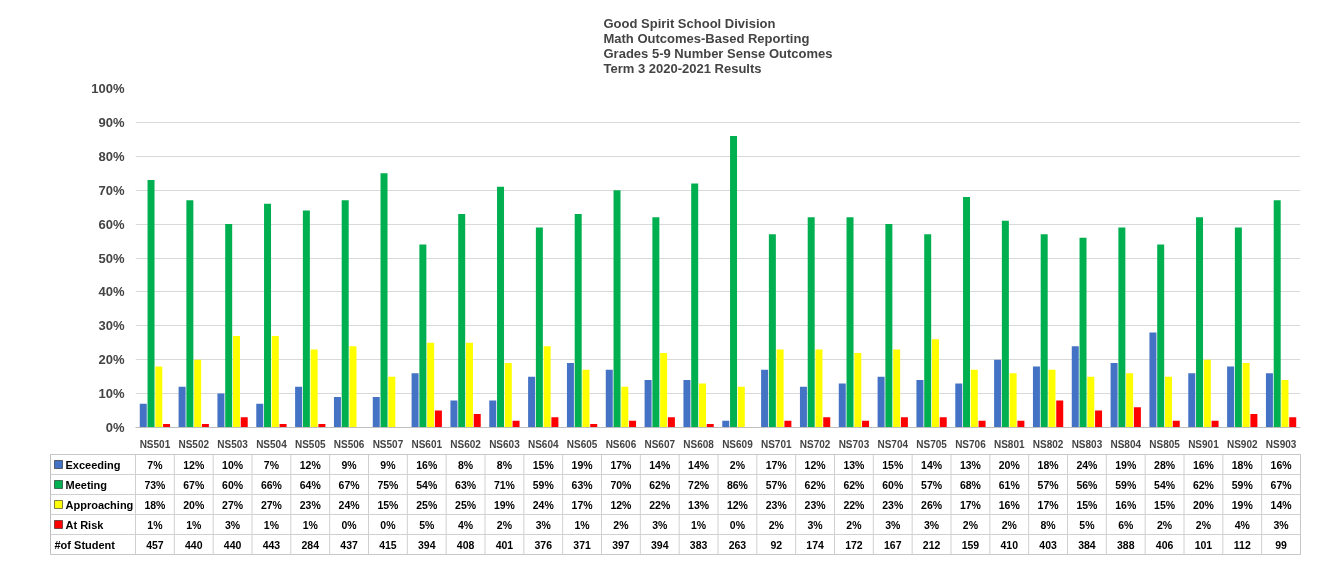 The width and height of the screenshot is (1325, 577). Describe the element at coordinates (1009, 444) in the screenshot. I see `x-tick-label: NS801` at that location.